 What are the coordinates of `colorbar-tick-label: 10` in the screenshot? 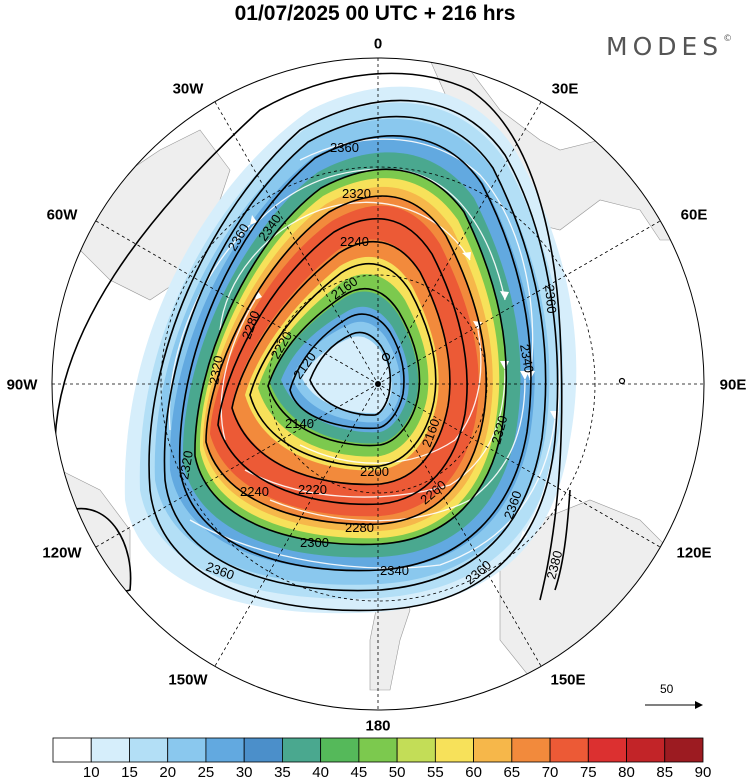 It's located at (91, 772).